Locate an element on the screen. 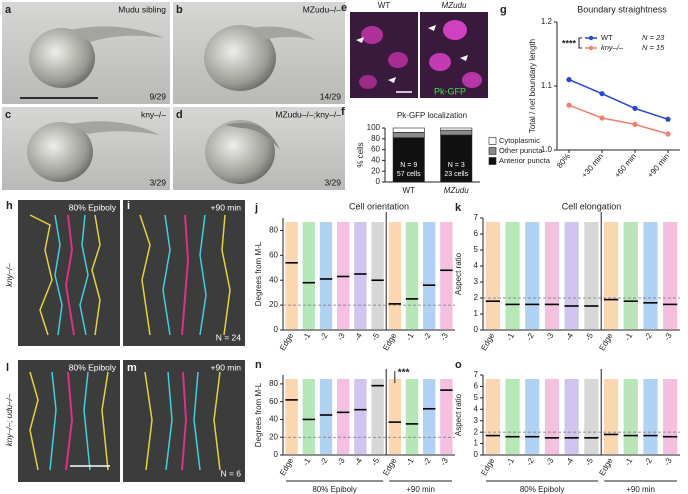 The width and height of the screenshot is (688, 494). group-label: 80% Epiboly is located at coordinates (334, 489).